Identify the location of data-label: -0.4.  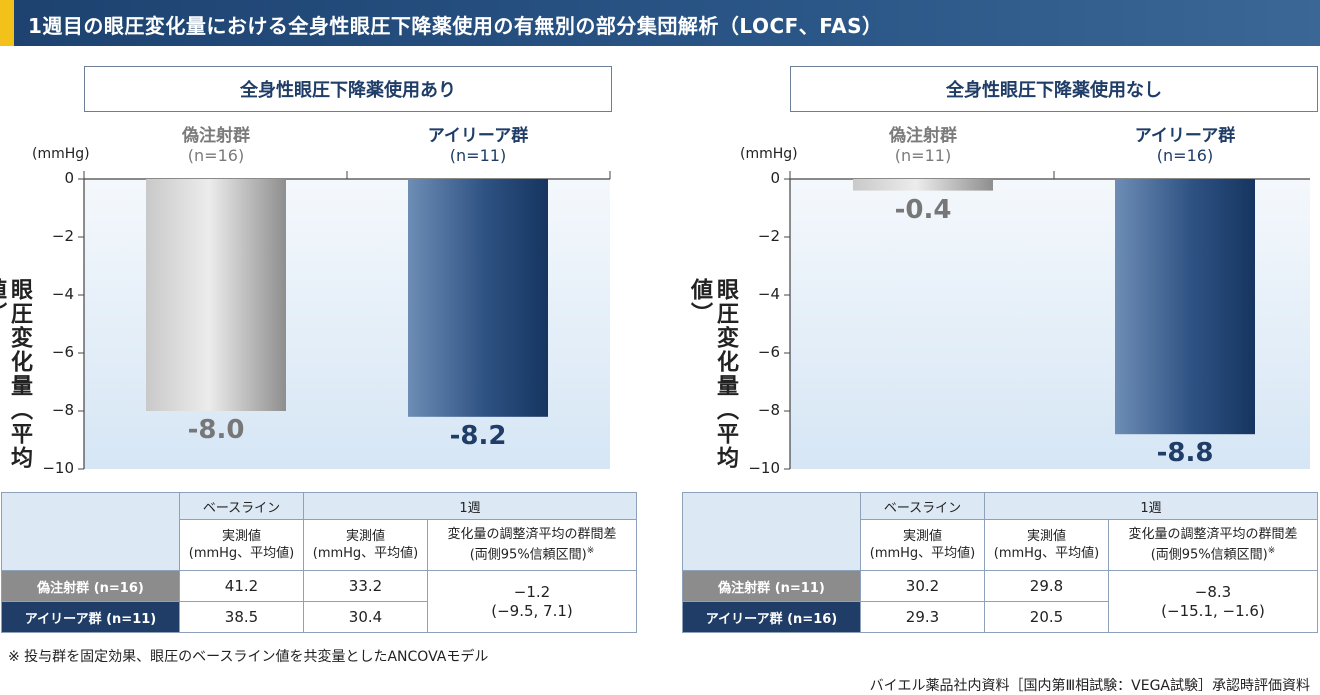
(923, 209).